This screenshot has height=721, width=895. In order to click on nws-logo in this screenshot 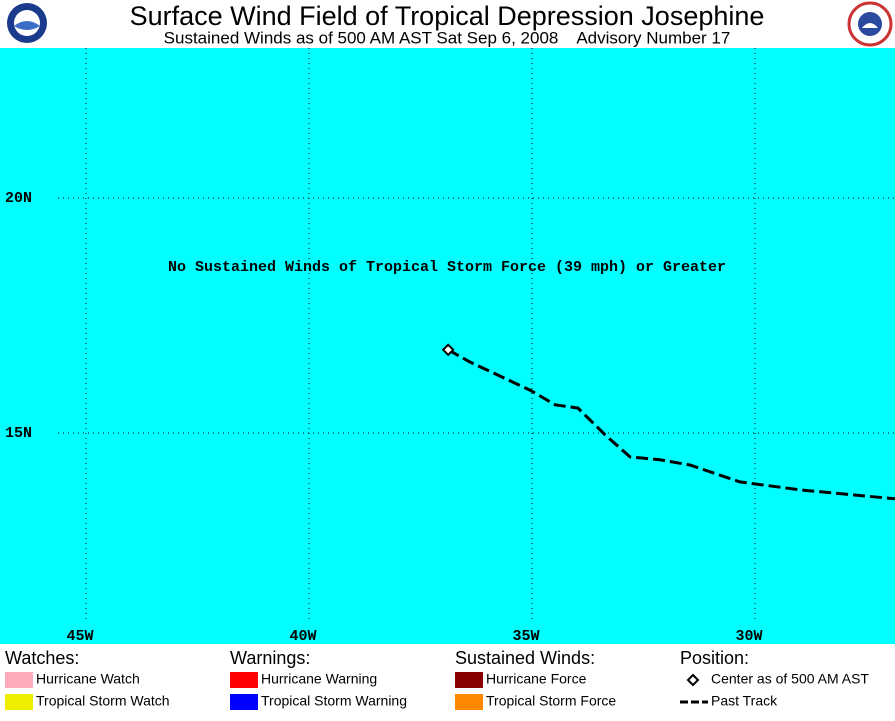, I will do `click(870, 24)`.